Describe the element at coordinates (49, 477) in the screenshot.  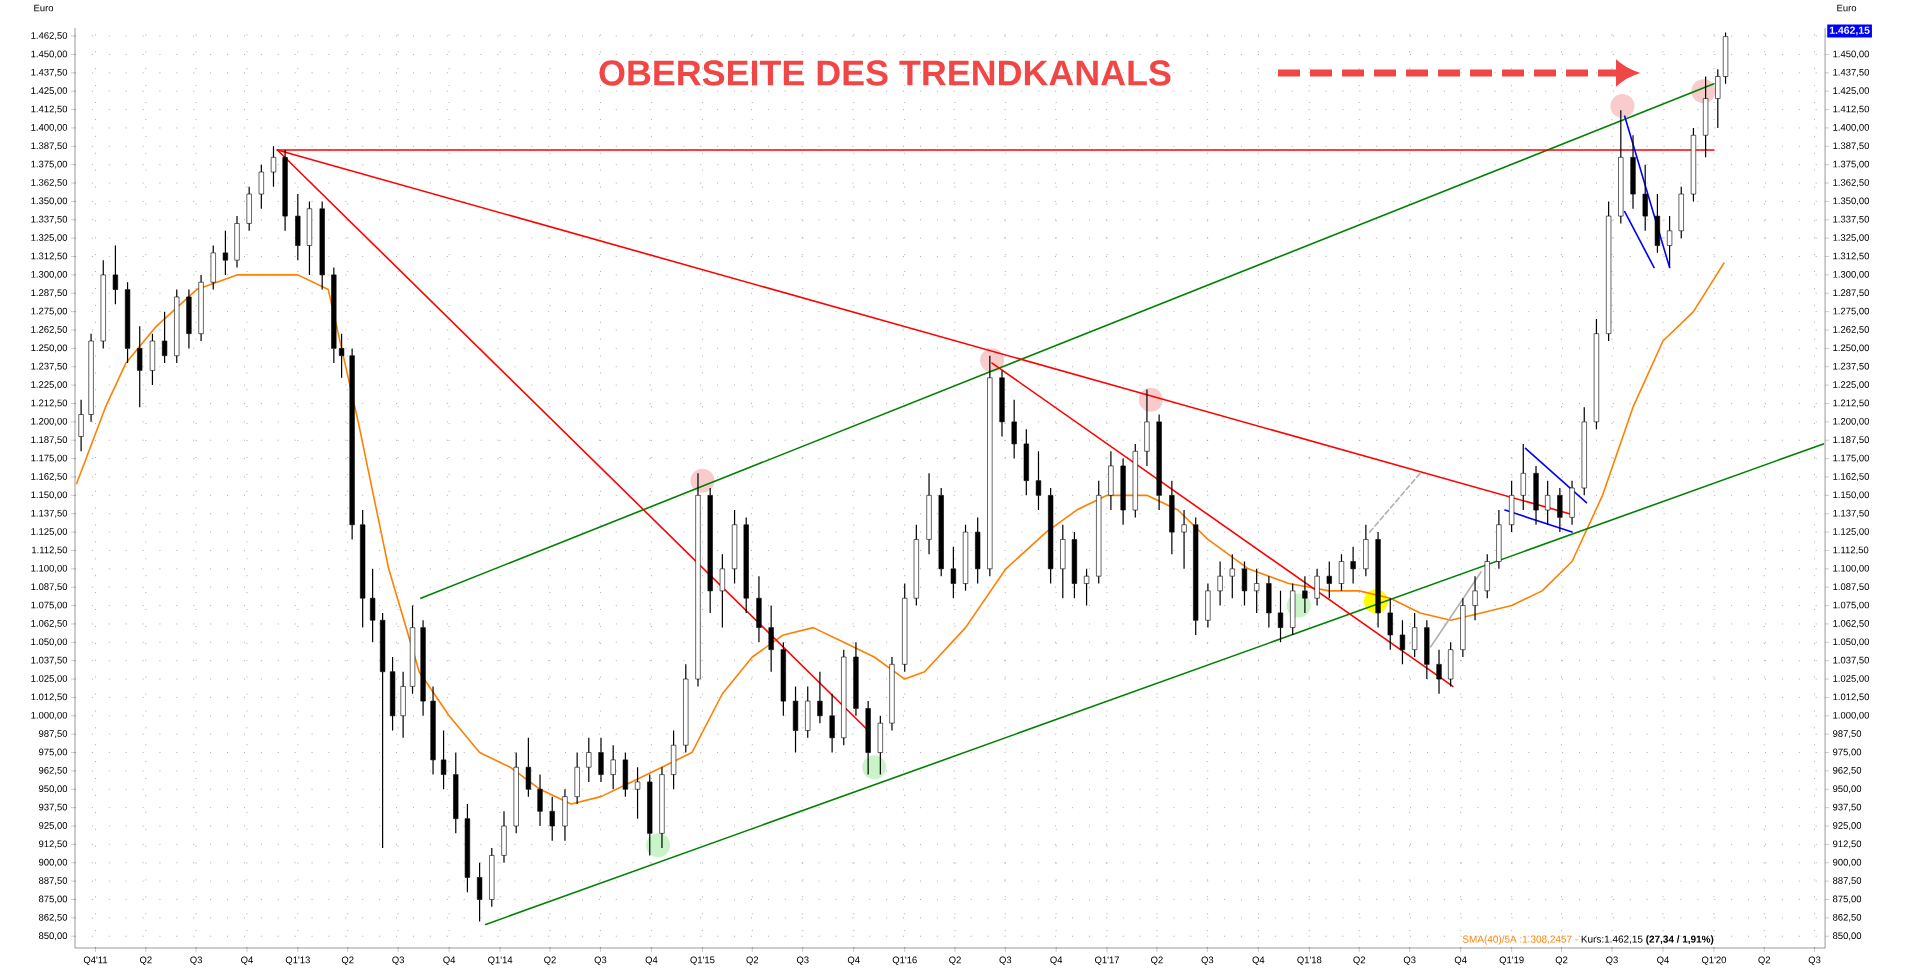
I see `y-tick-label: 1.162,50` at that location.